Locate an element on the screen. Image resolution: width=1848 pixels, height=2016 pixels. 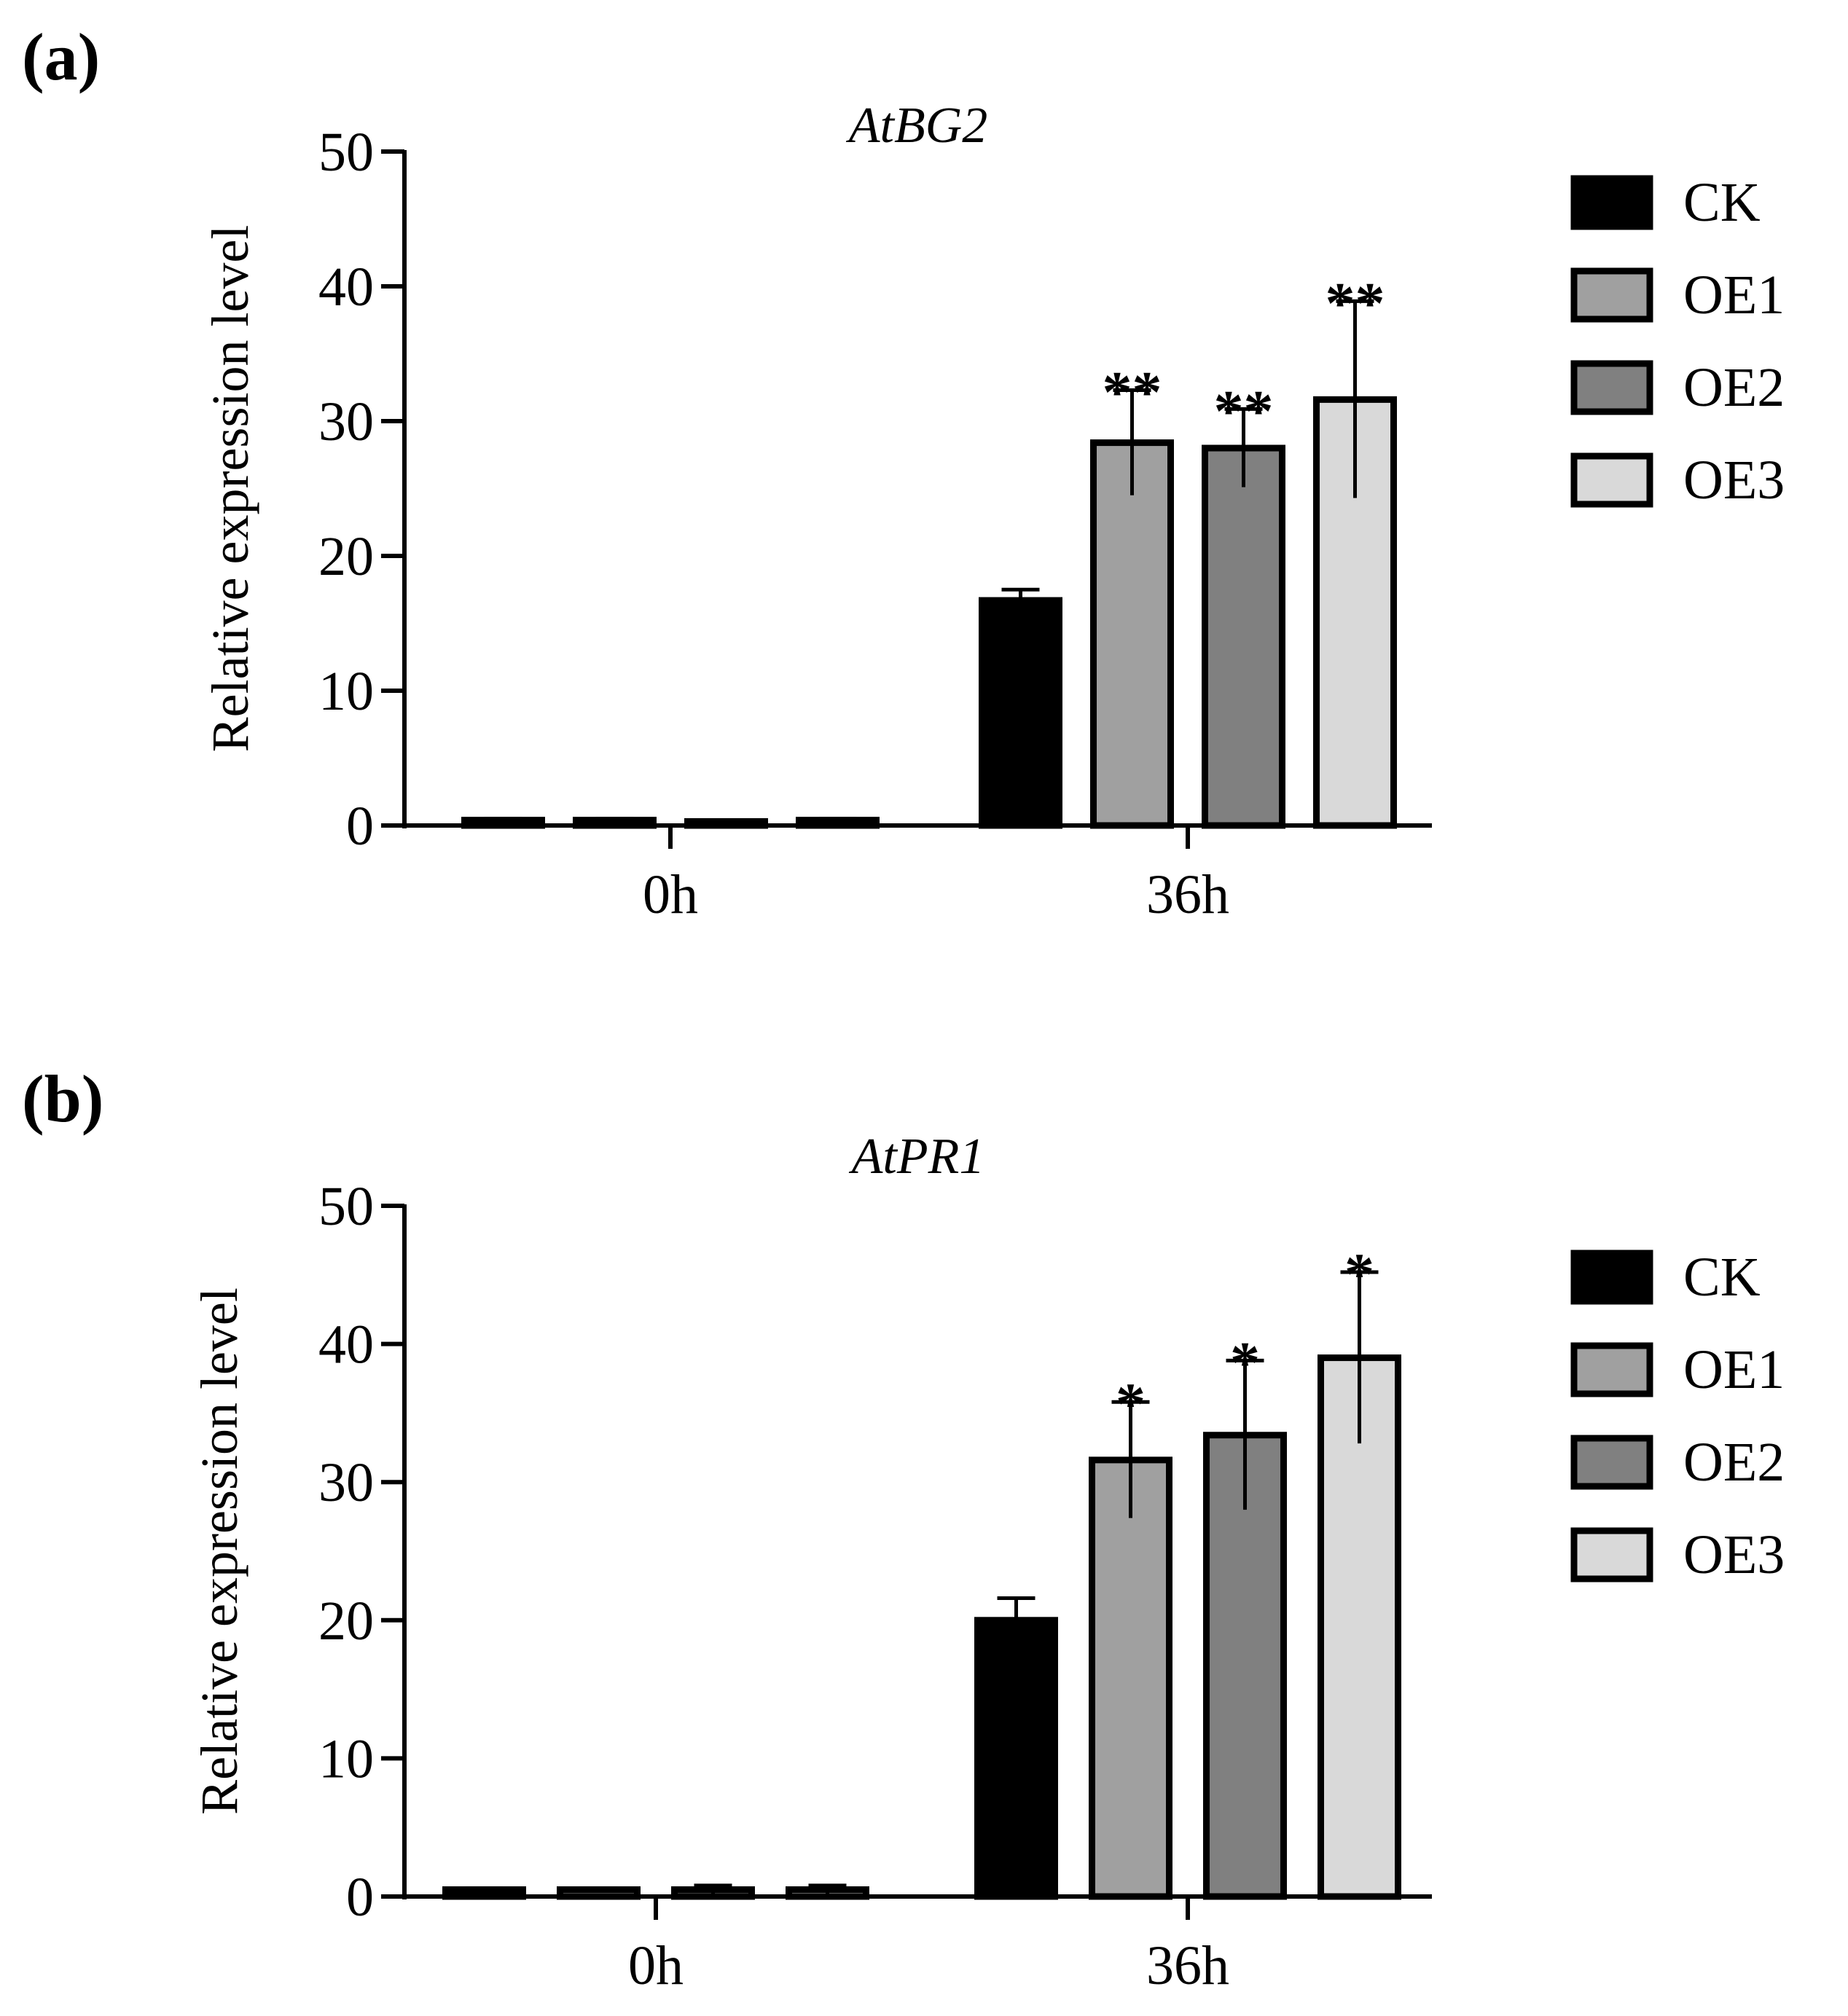
panel-label-b: (b) is located at coordinates (63, 1099).